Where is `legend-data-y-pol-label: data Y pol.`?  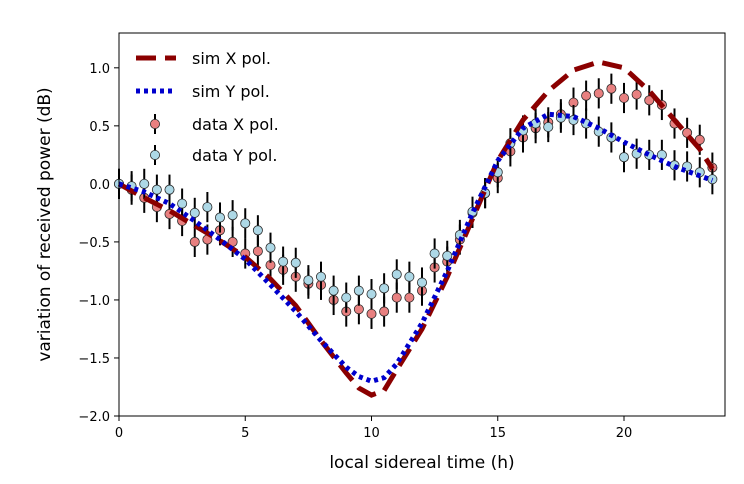 legend-data-y-pol-label: data Y pol. is located at coordinates (234, 155).